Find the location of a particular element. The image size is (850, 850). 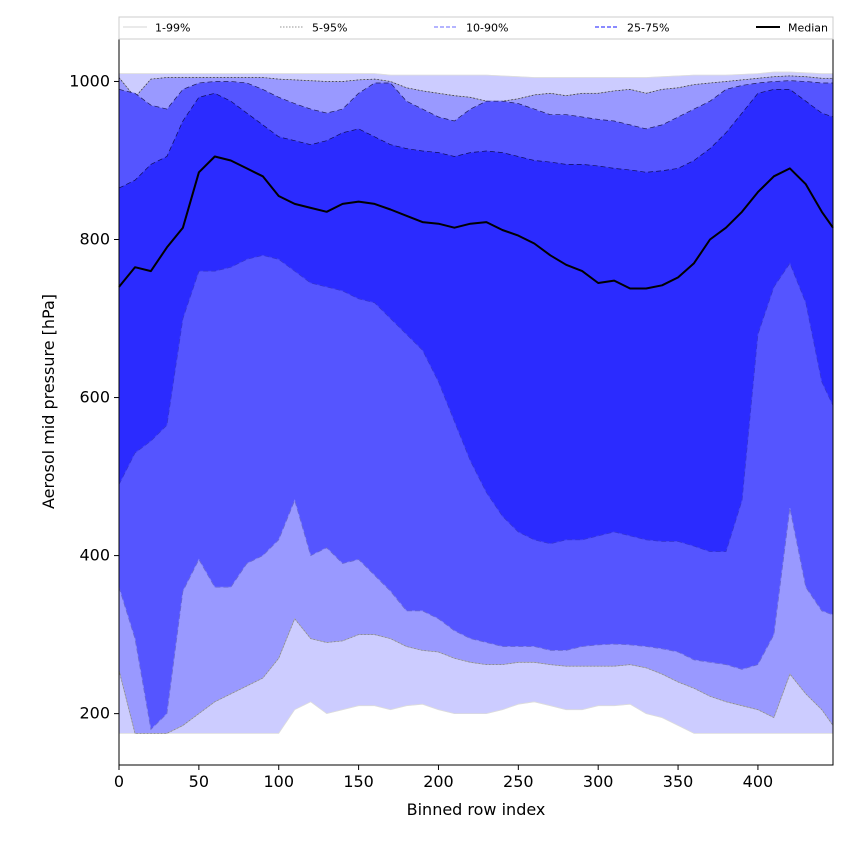

y-tick-label: 800 is located at coordinates (94, 239).